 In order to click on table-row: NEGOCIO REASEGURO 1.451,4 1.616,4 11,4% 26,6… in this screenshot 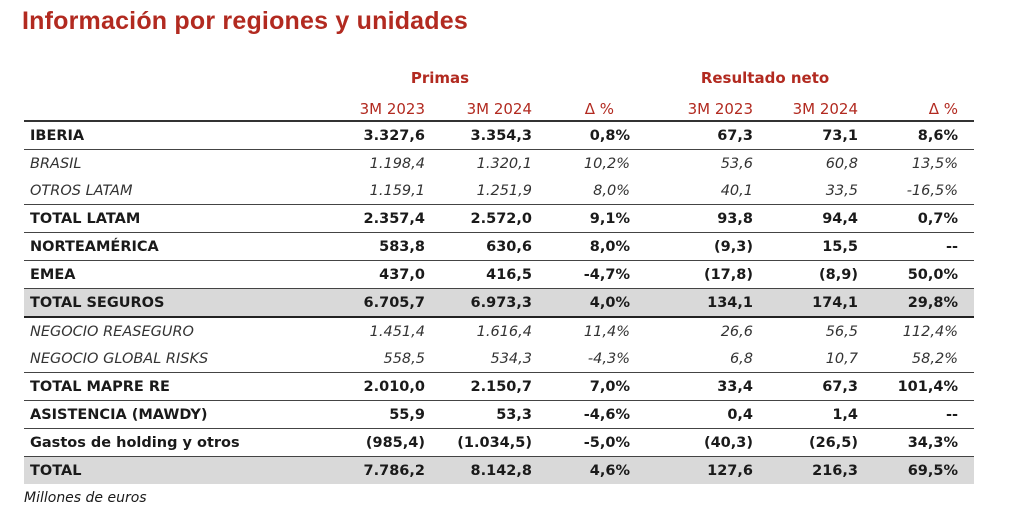, I will do `click(499, 331)`.